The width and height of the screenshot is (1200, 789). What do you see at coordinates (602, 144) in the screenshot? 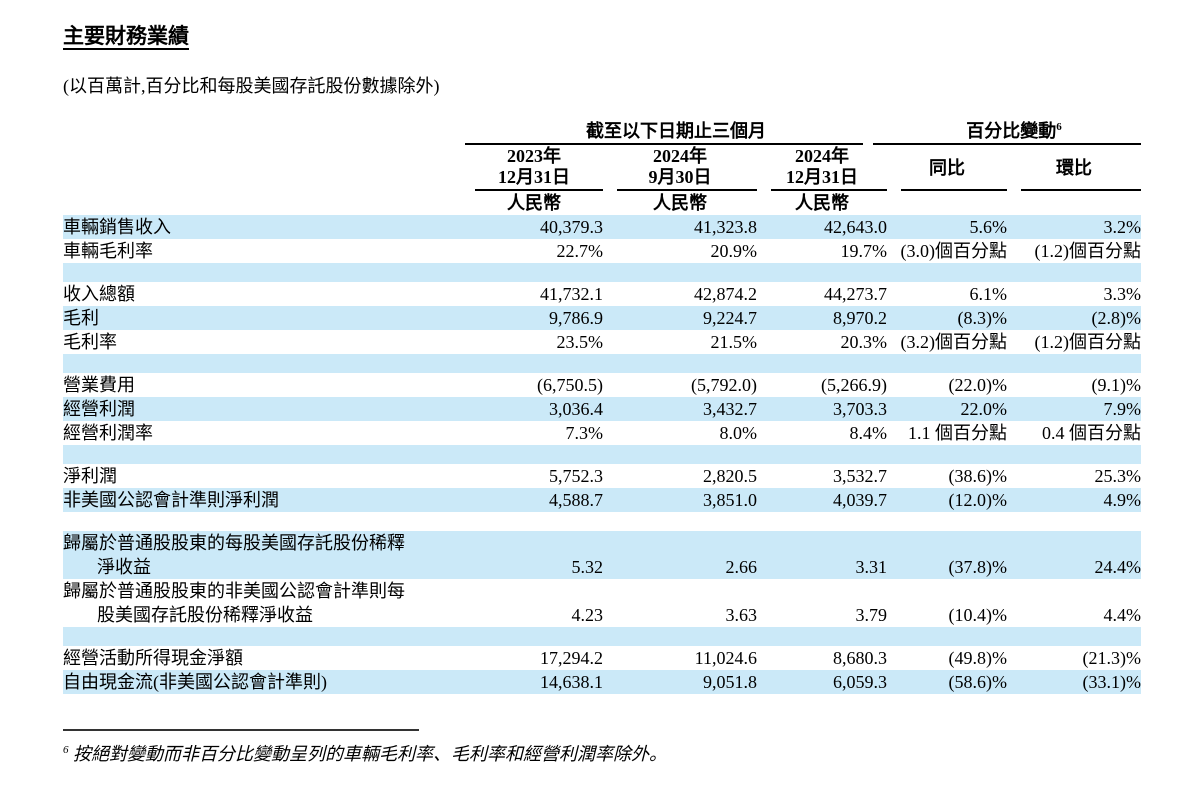
I see `group-header-rules` at bounding box center [602, 144].